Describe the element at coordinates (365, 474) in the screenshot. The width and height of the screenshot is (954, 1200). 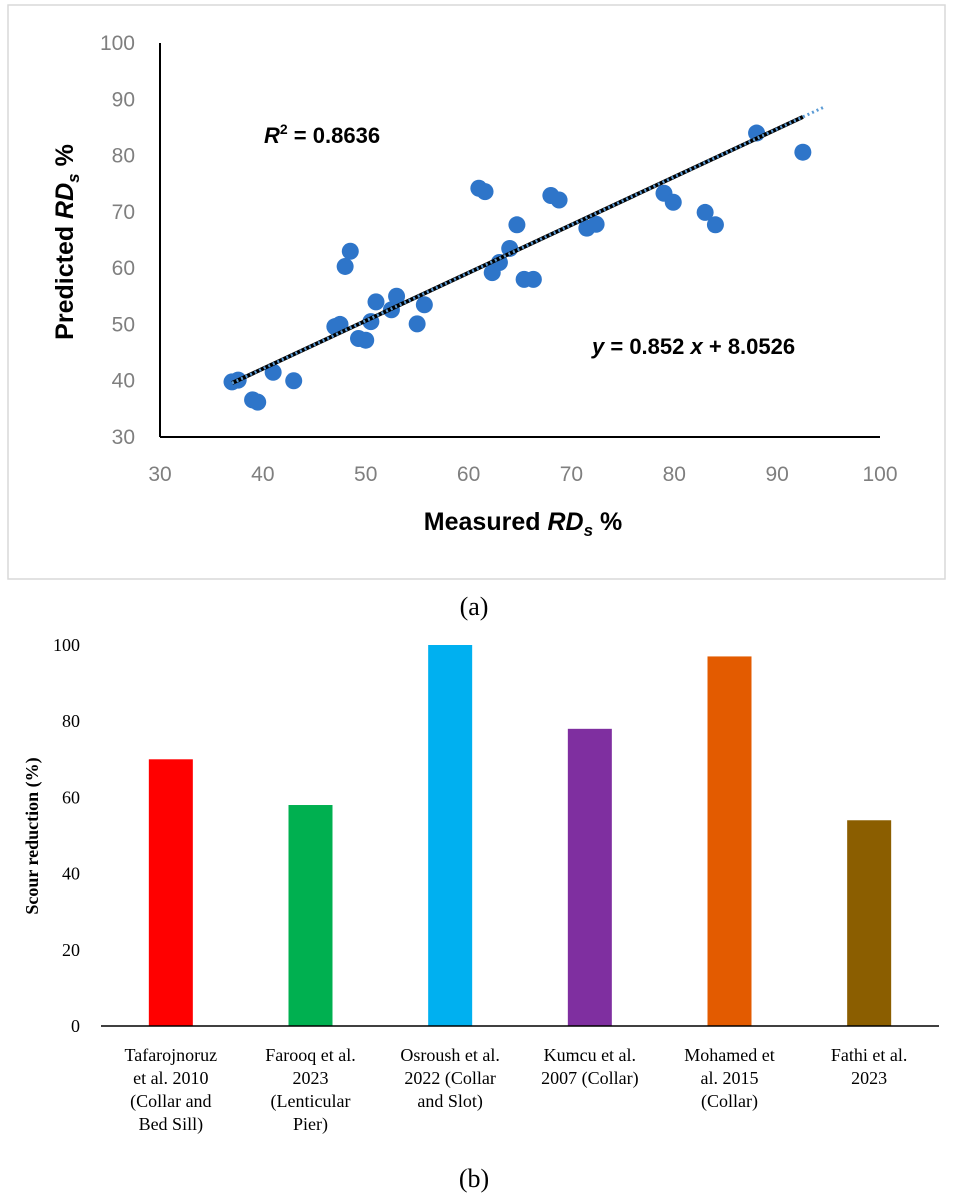
I see `x-tick-label: 50` at that location.